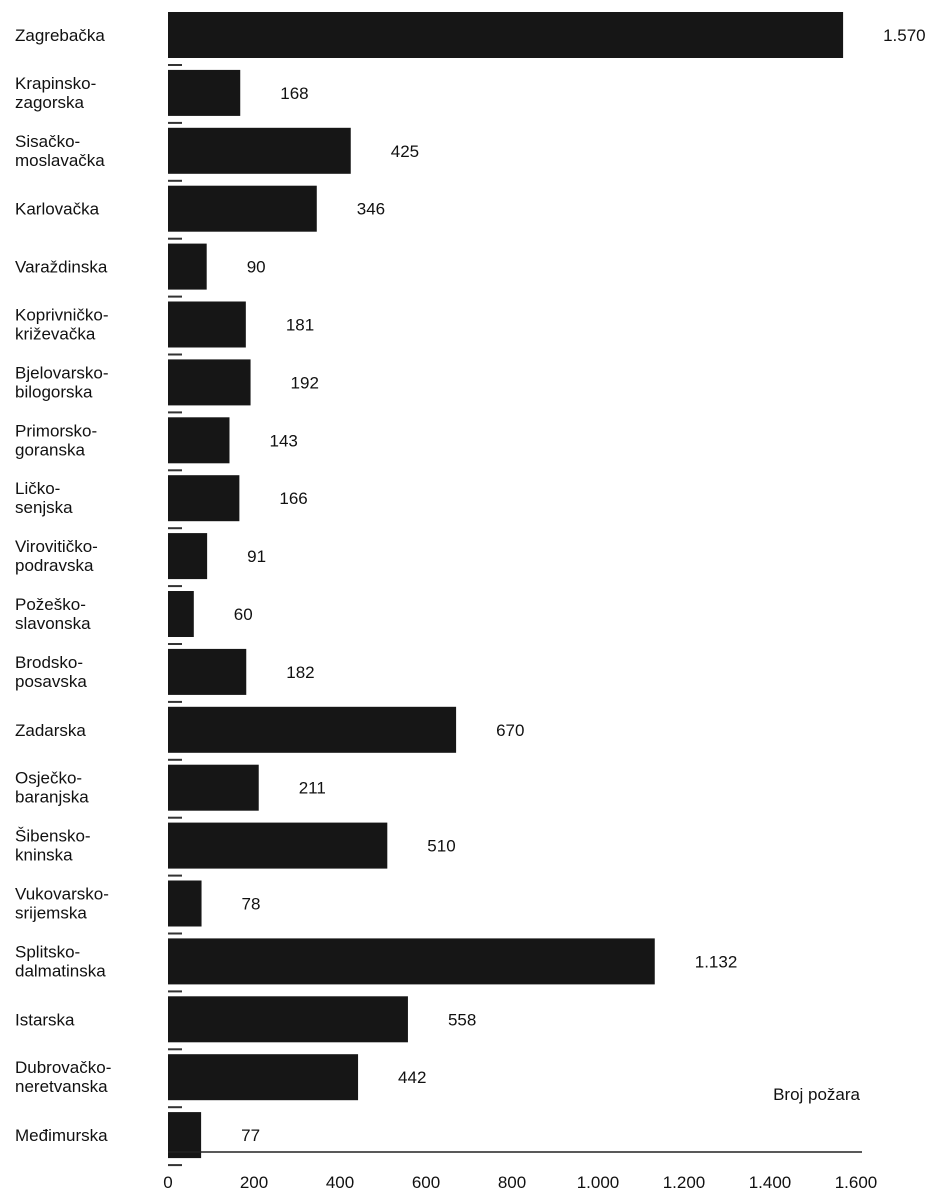 The width and height of the screenshot is (943, 1194). I want to click on category-label-line: dalmatinska, so click(60, 970).